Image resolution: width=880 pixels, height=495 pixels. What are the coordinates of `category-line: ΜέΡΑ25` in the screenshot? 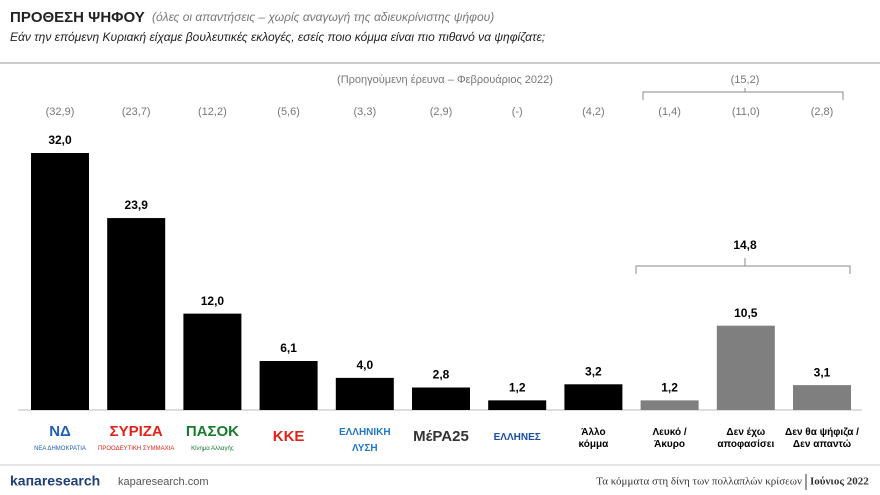 It's located at (441, 436).